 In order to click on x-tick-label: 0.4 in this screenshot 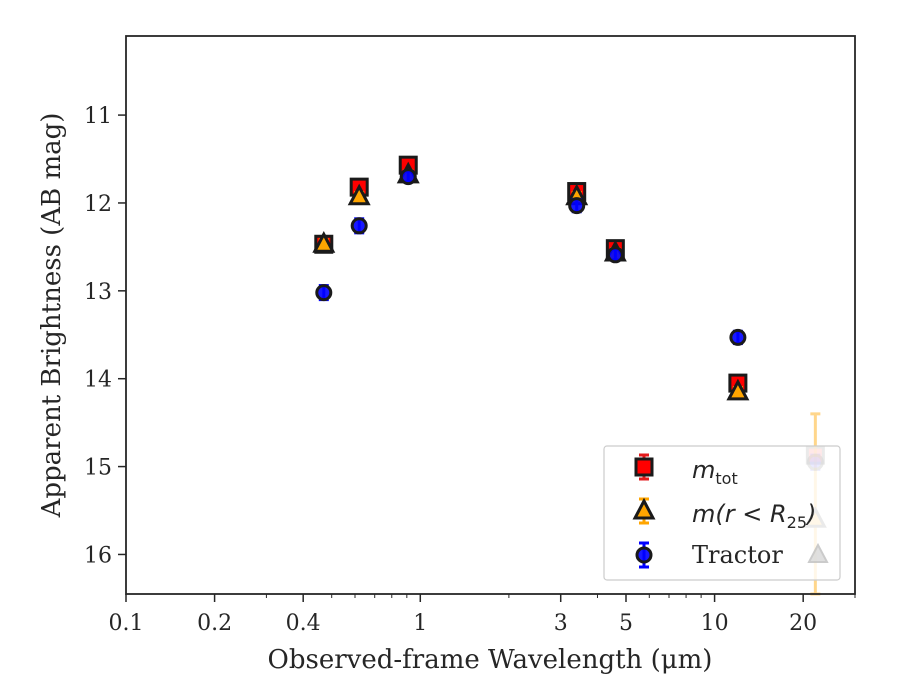, I will do `click(303, 623)`.